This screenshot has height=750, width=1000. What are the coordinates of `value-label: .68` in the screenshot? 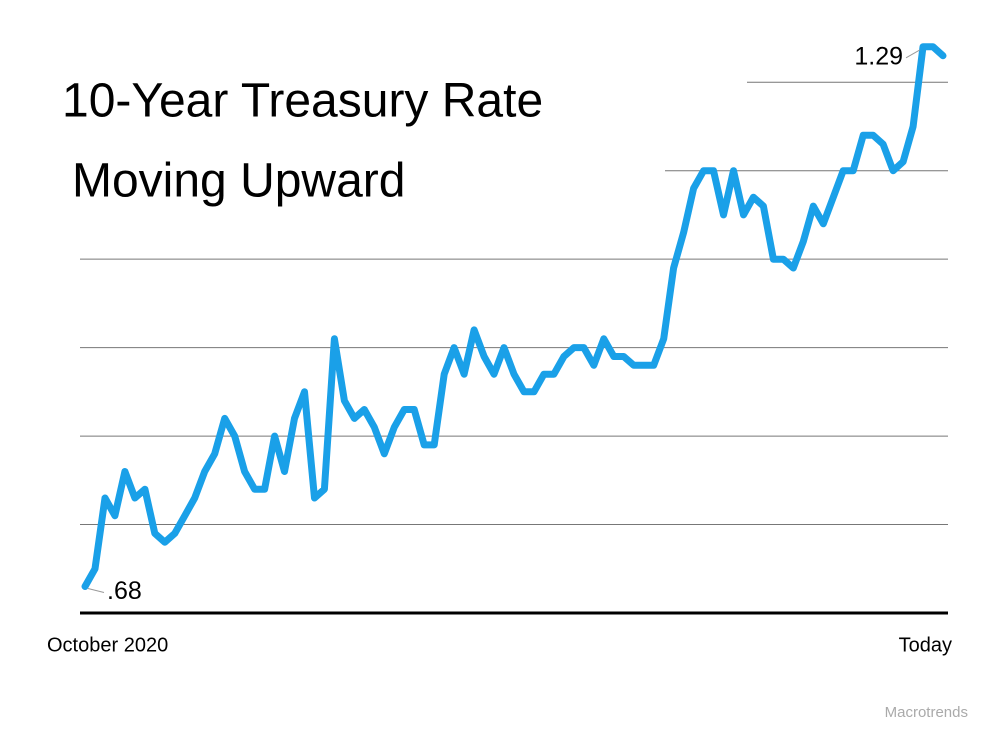 It's located at (124, 591).